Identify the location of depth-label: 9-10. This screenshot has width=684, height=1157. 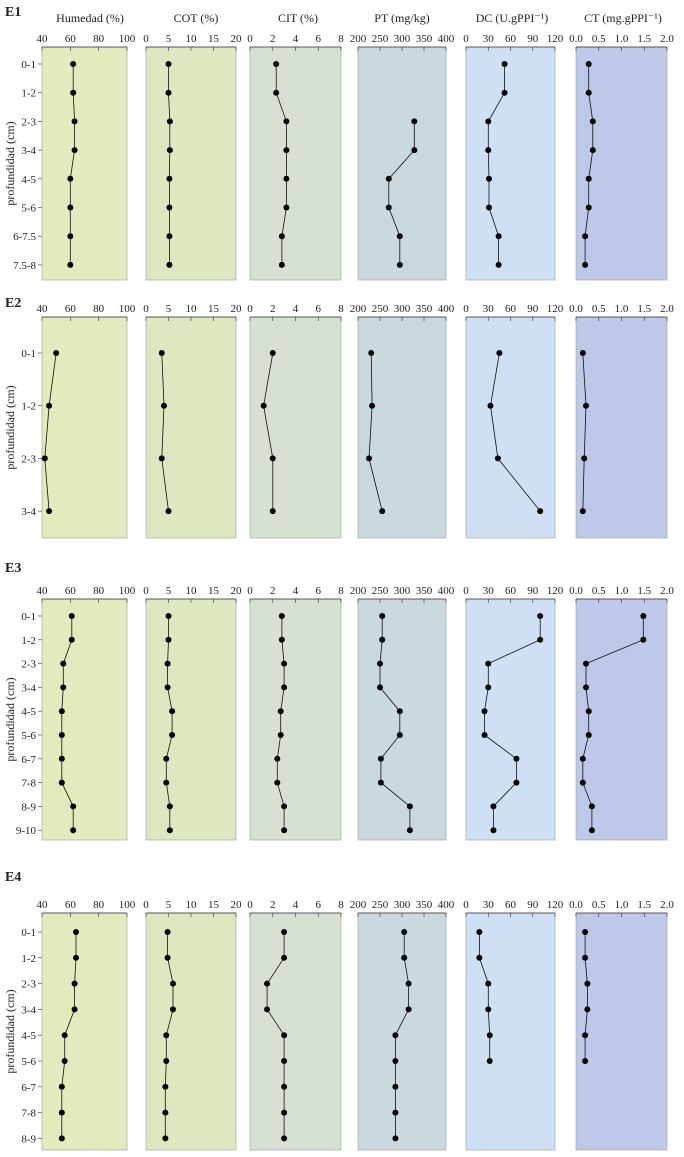
(26, 831).